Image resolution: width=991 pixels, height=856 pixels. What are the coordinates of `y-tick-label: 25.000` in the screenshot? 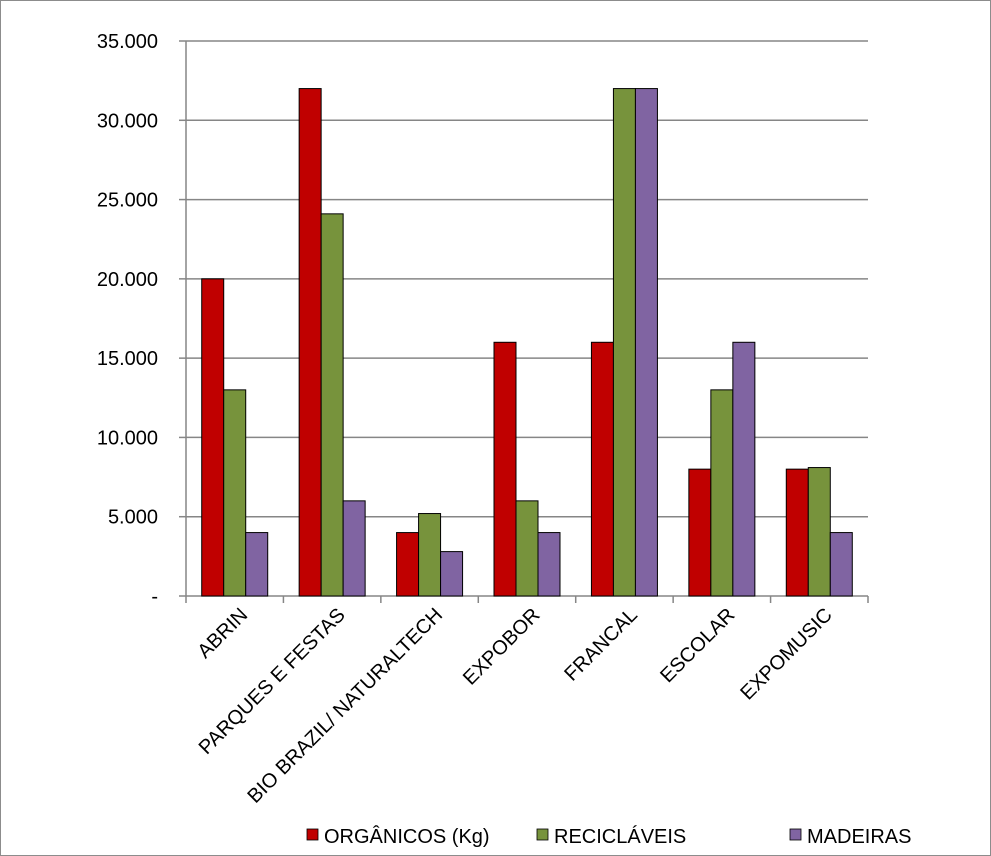 It's located at (127, 201).